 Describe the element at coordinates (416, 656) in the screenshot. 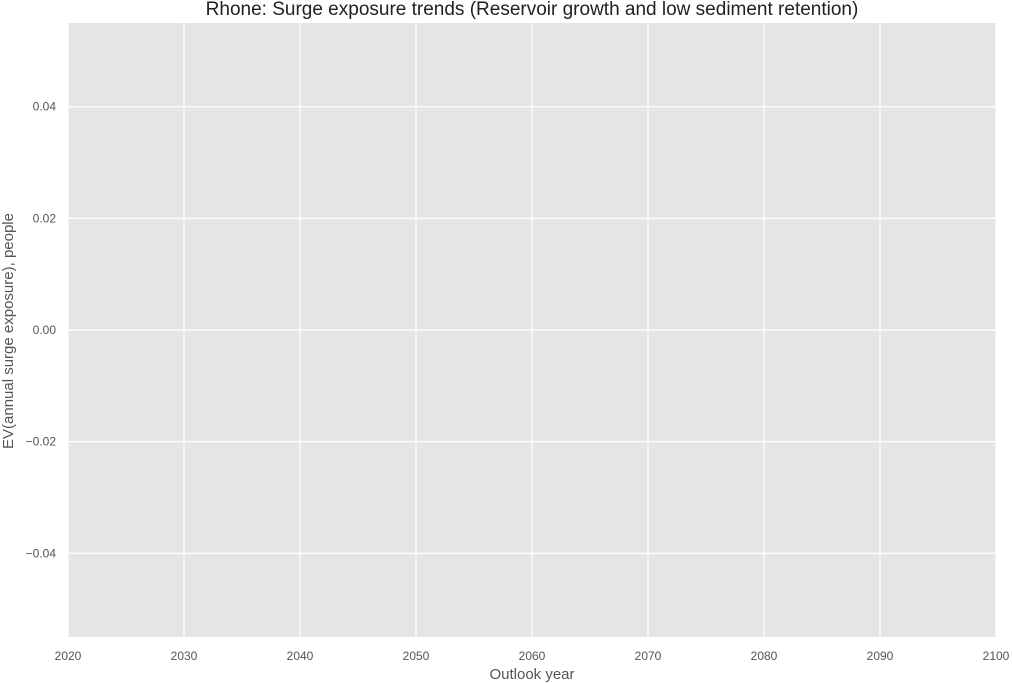

I see `x-tick-label: 2050` at that location.